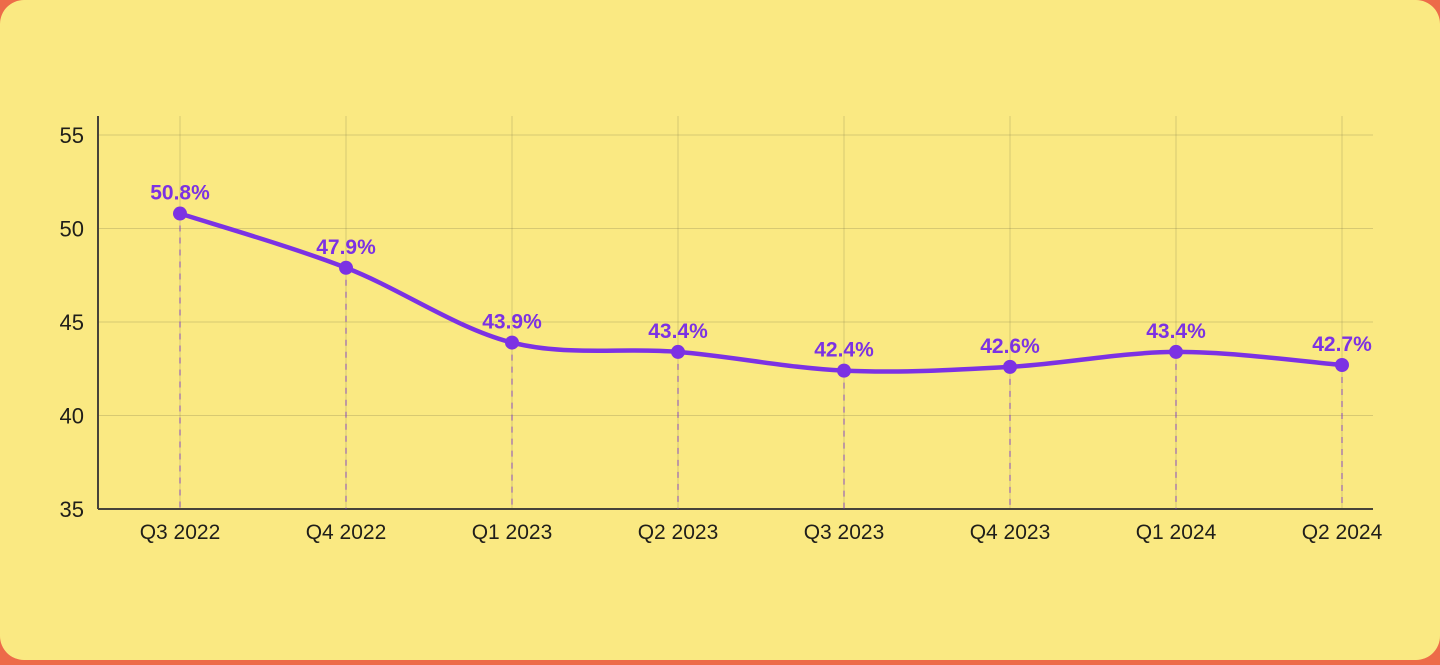 The image size is (1440, 665). I want to click on x-tick-label: Q3 2023, so click(844, 532).